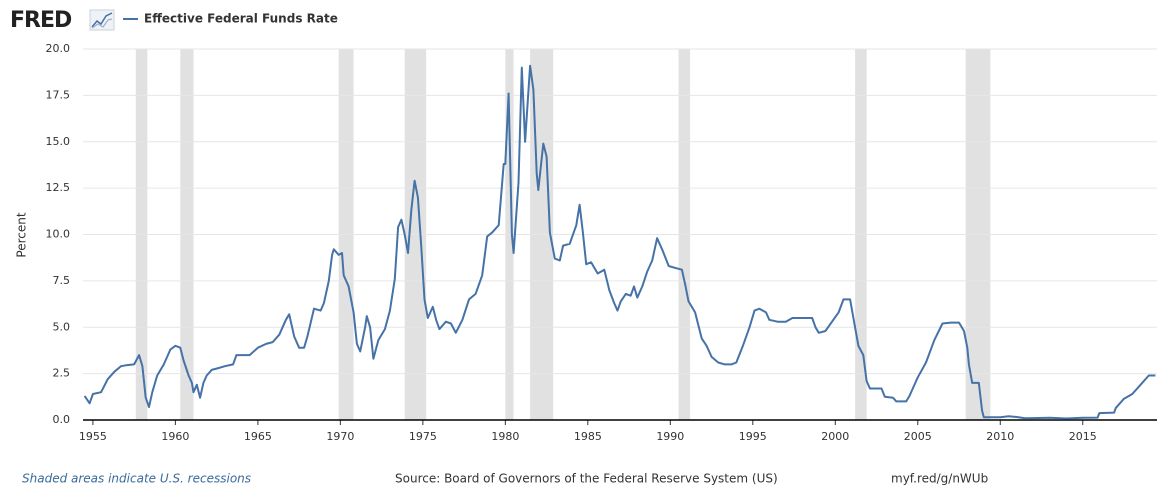  What do you see at coordinates (175, 436) in the screenshot?
I see `x-tick-label: 1960` at bounding box center [175, 436].